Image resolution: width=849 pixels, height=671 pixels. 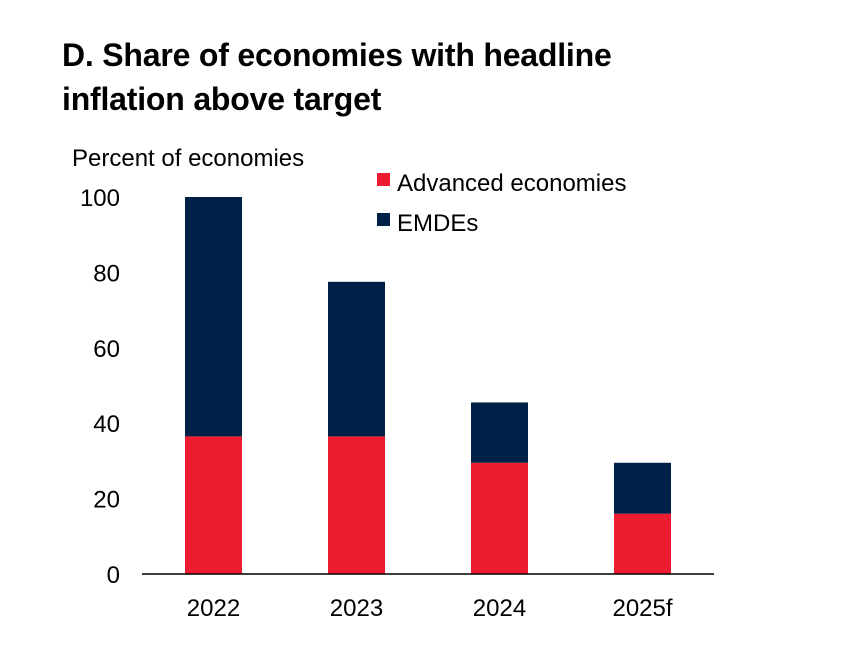 I want to click on bar-advanced-economies-2023, so click(x=356, y=505).